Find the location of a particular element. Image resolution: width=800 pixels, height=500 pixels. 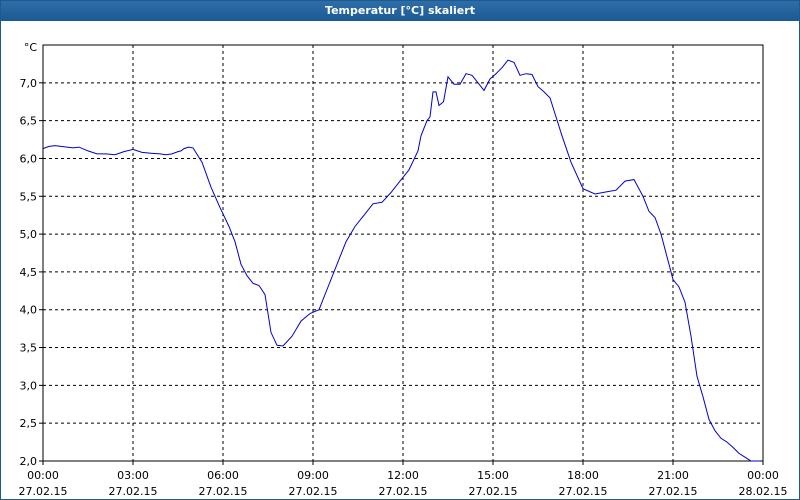

y-tick-label: 4,0 is located at coordinates (29, 310).